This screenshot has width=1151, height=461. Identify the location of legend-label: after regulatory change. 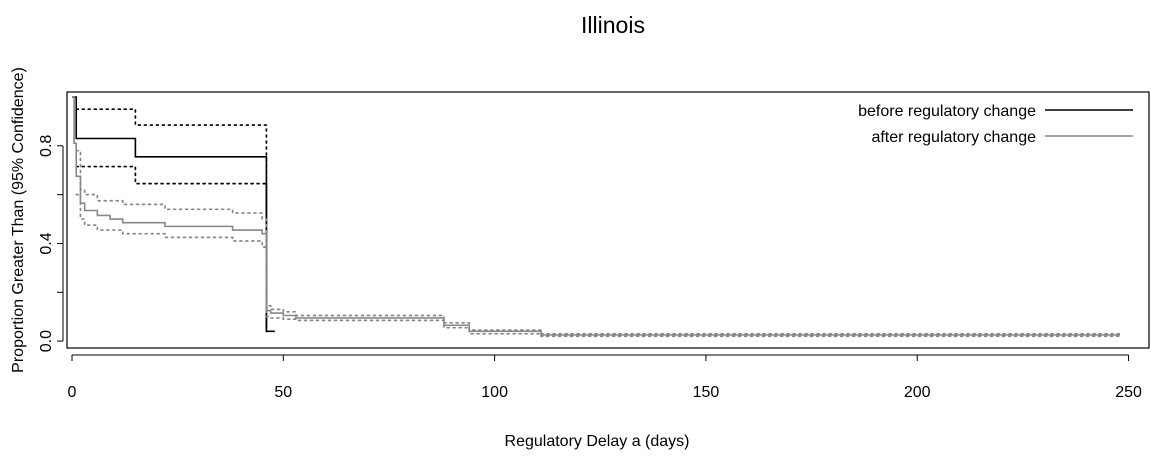
(953, 137).